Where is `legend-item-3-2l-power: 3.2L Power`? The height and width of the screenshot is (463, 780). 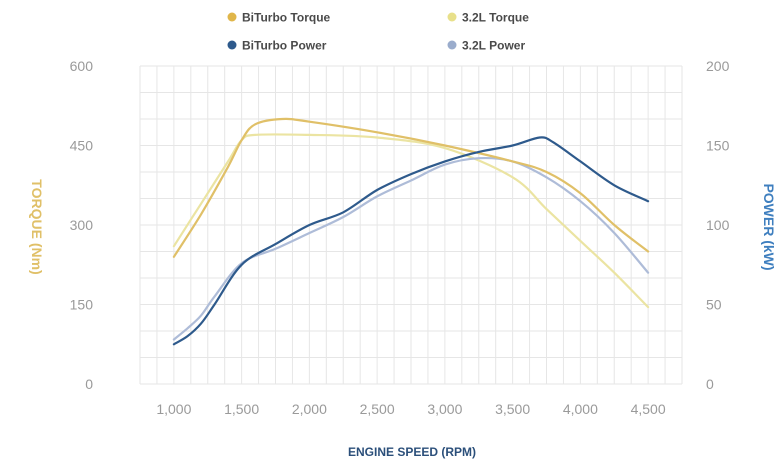 legend-item-3-2l-power: 3.2L Power is located at coordinates (486, 46).